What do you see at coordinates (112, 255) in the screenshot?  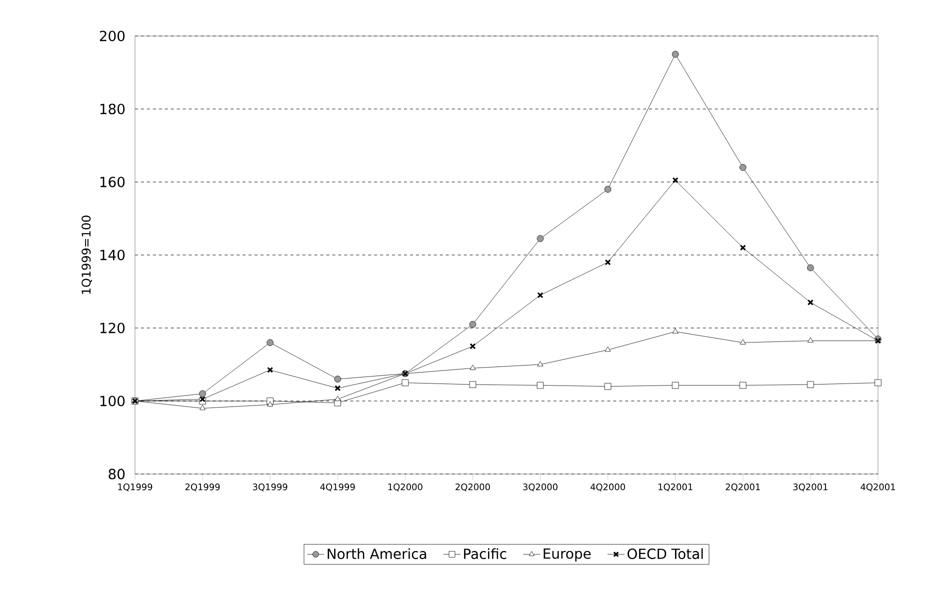 I see `y-tick-label: 140` at bounding box center [112, 255].